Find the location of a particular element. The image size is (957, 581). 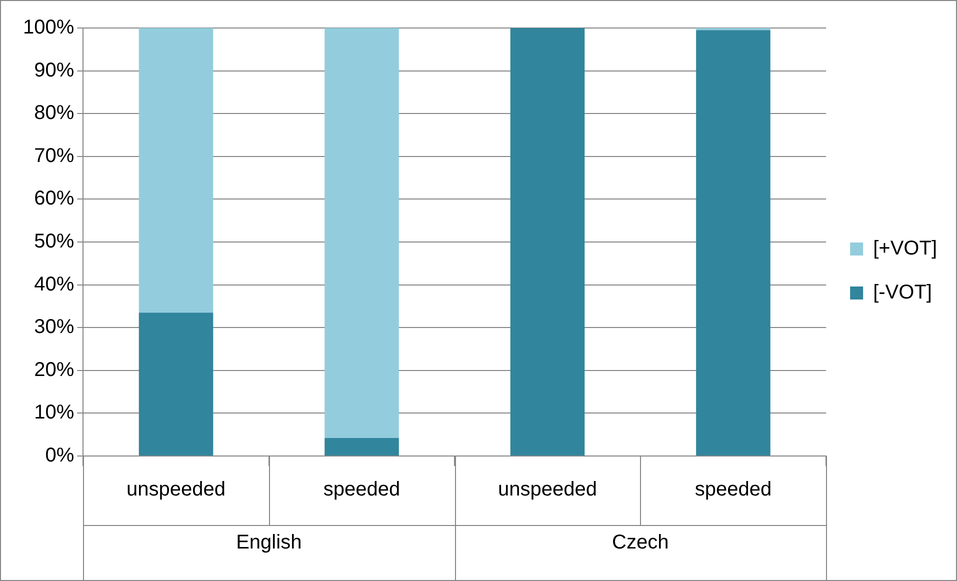

legend-label: [+VOT] is located at coordinates (905, 249).